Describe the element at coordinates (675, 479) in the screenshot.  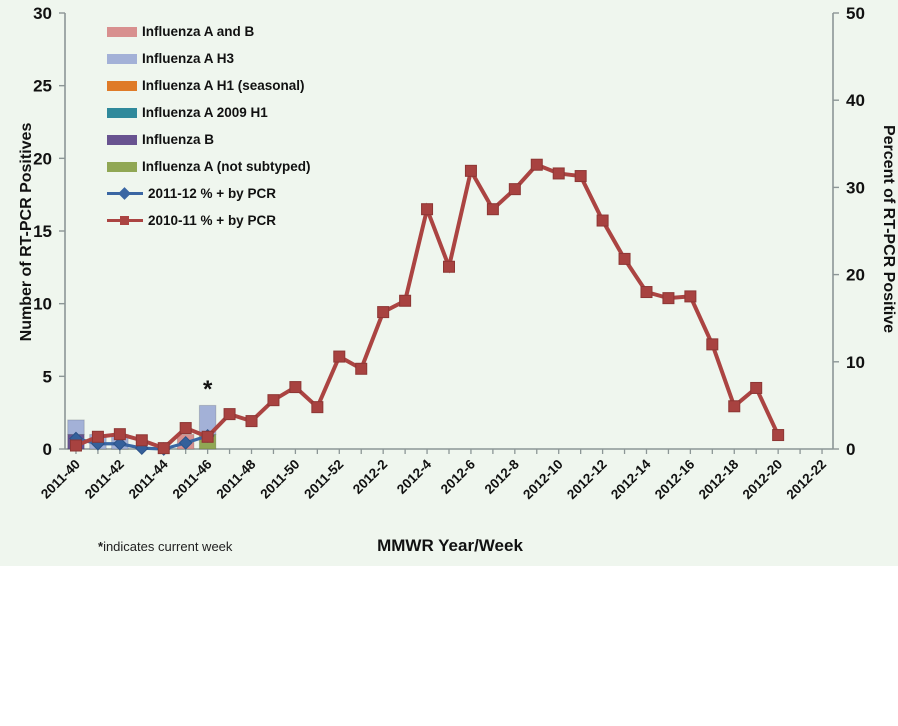
I see `x-axis-tick-label: 2012-16` at that location.